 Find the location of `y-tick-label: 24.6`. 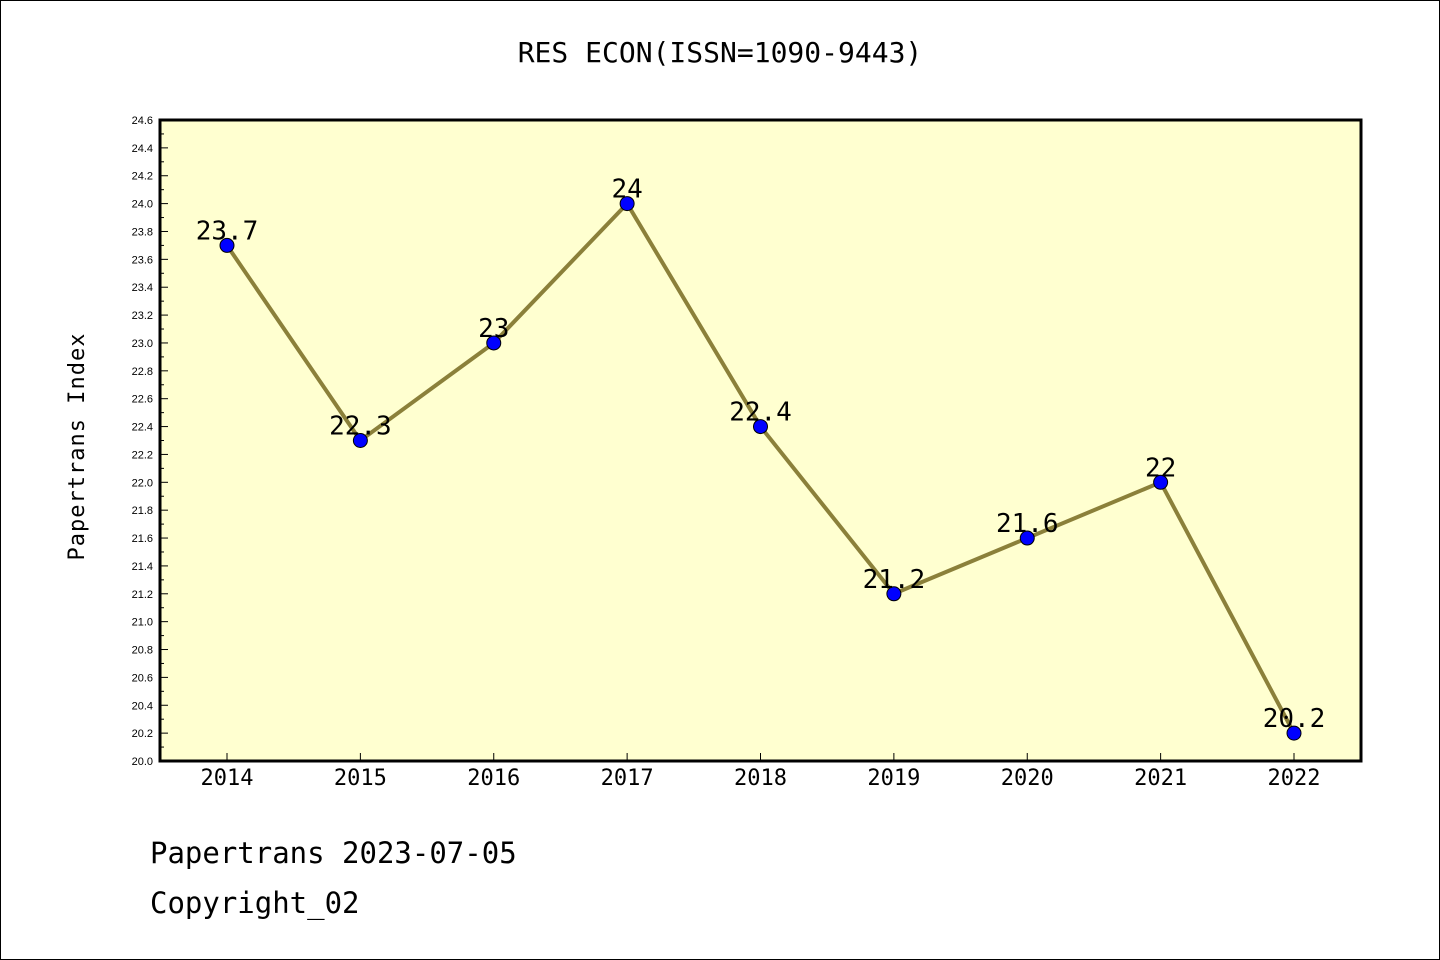

y-tick-label: 24.6 is located at coordinates (142, 121).